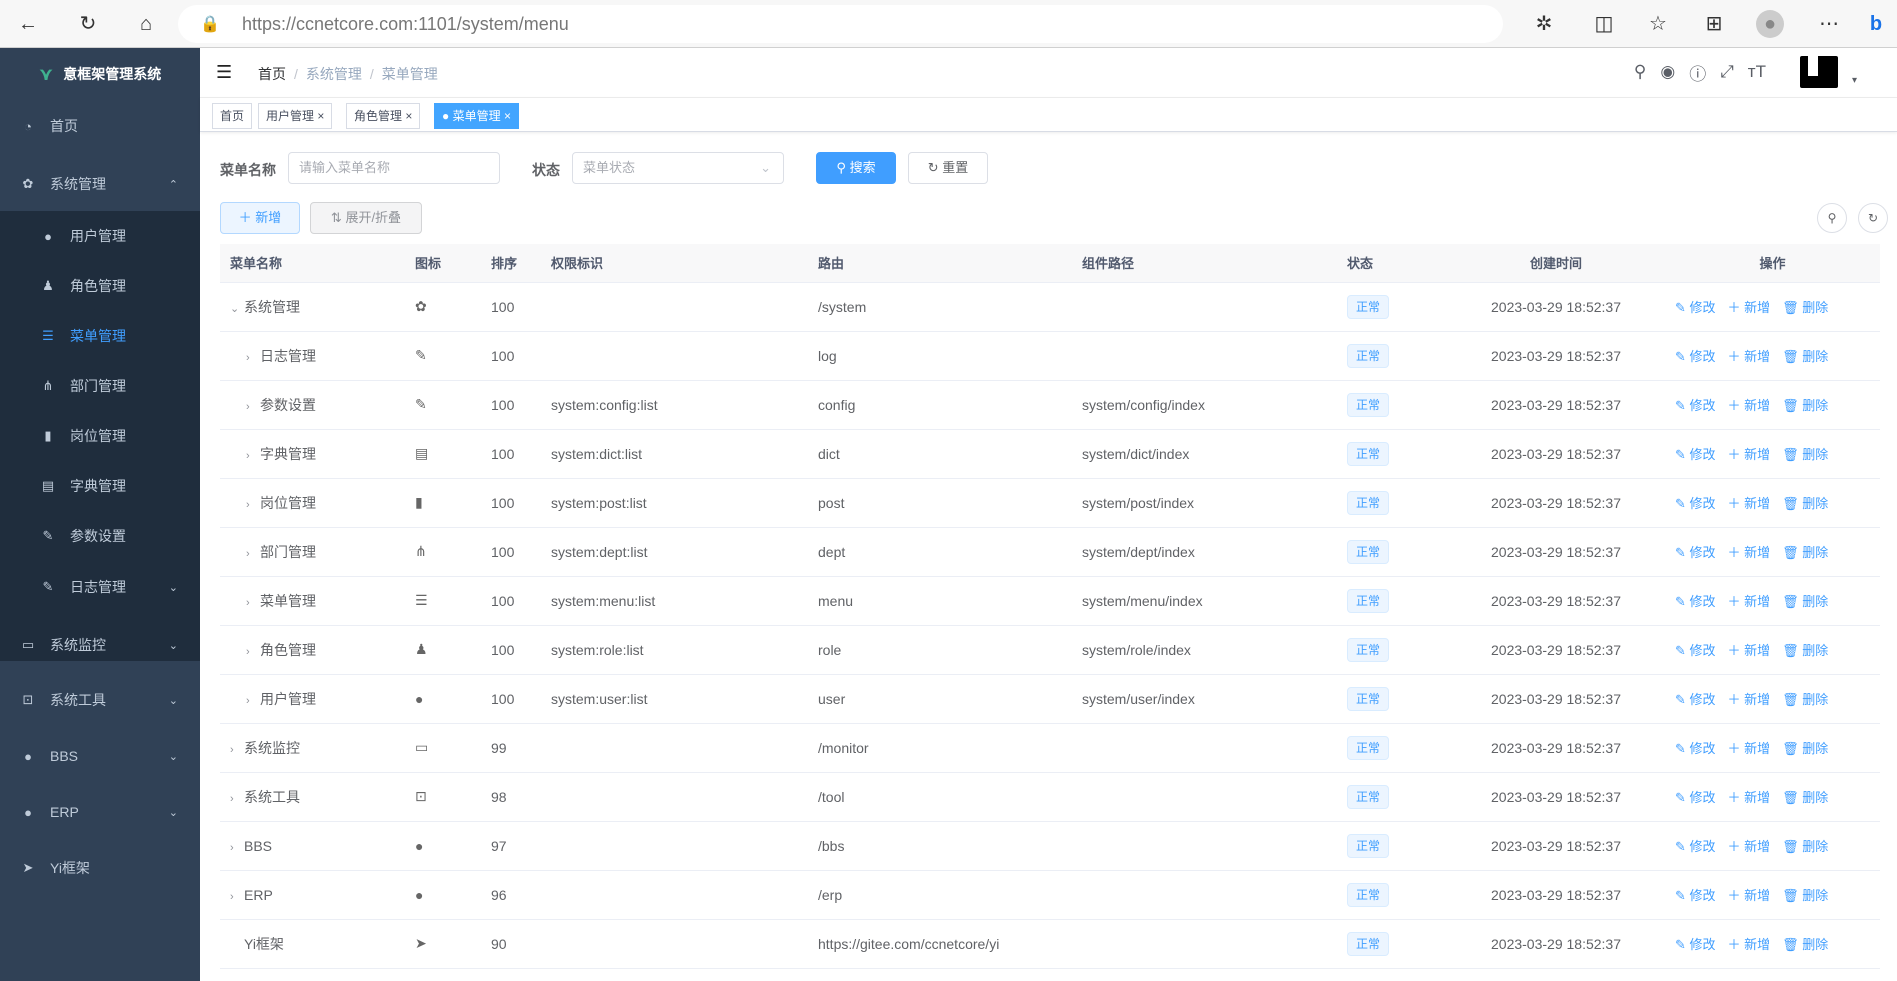 The image size is (1897, 981). What do you see at coordinates (1640, 71) in the screenshot?
I see `search-icon: ⚲` at bounding box center [1640, 71].